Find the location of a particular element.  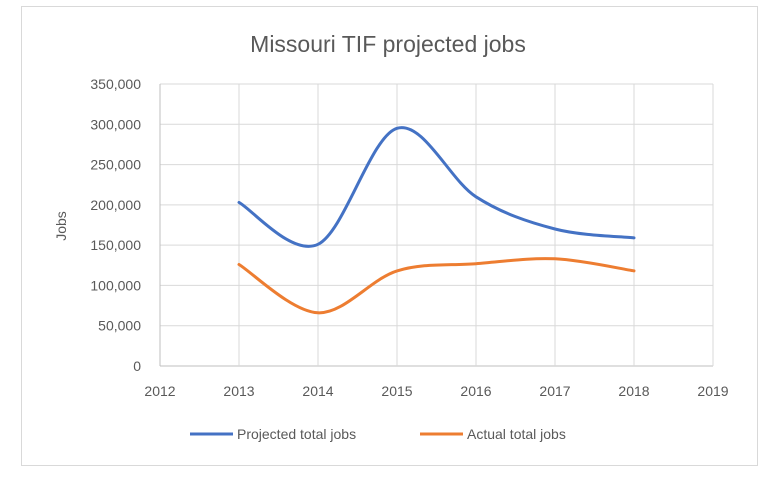

x-tick-label: 2016 is located at coordinates (475, 391).